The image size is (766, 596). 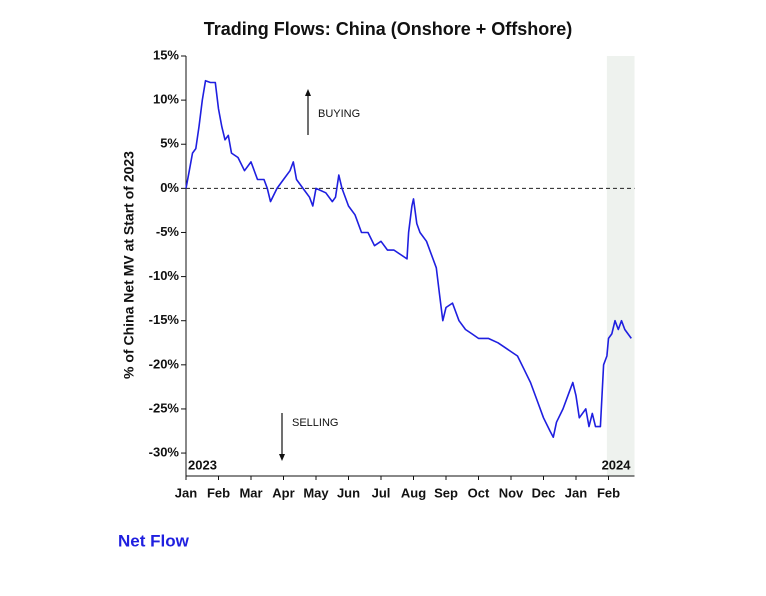 I want to click on y-tick-label: -25%, so click(x=164, y=407).